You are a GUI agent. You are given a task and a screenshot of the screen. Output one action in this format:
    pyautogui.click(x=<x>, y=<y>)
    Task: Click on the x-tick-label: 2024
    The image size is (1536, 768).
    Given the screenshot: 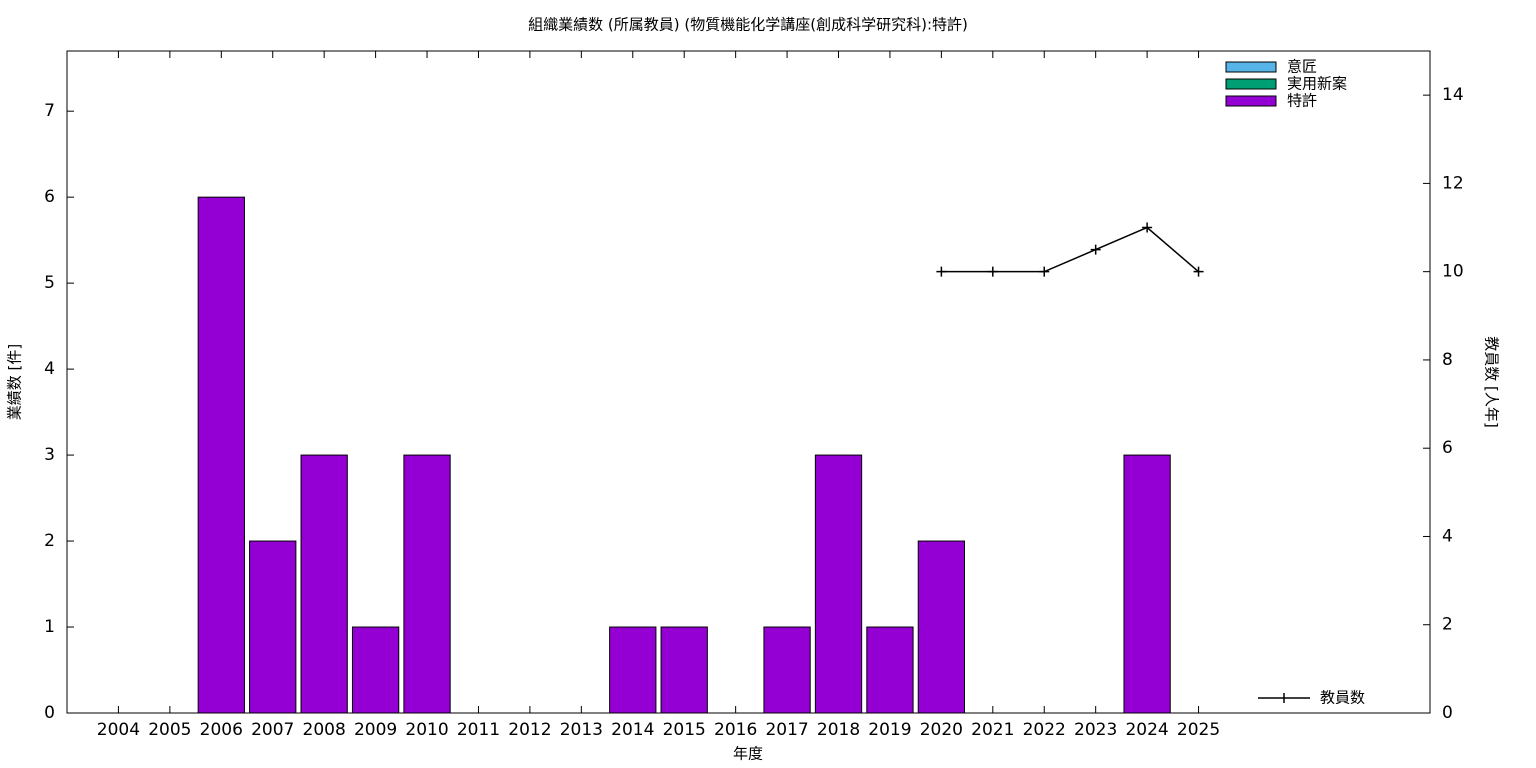 What is the action you would take?
    pyautogui.click(x=1146, y=730)
    